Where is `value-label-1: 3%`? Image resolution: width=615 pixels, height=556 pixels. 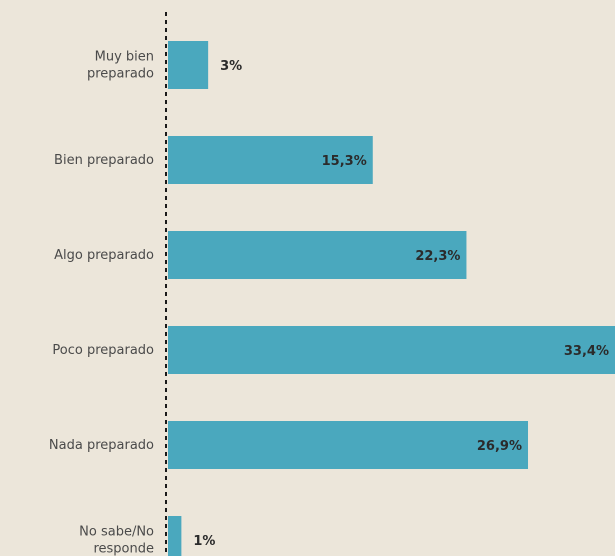
value-label-1: 3% is located at coordinates (231, 66).